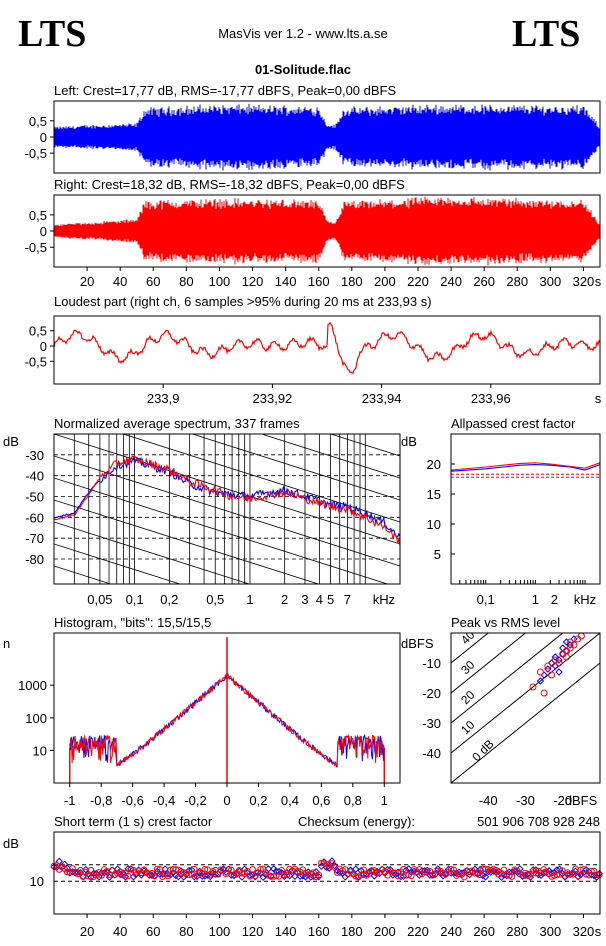 The image size is (606, 946). I want to click on peak-rms-ylabel: dBFS, so click(417, 643).